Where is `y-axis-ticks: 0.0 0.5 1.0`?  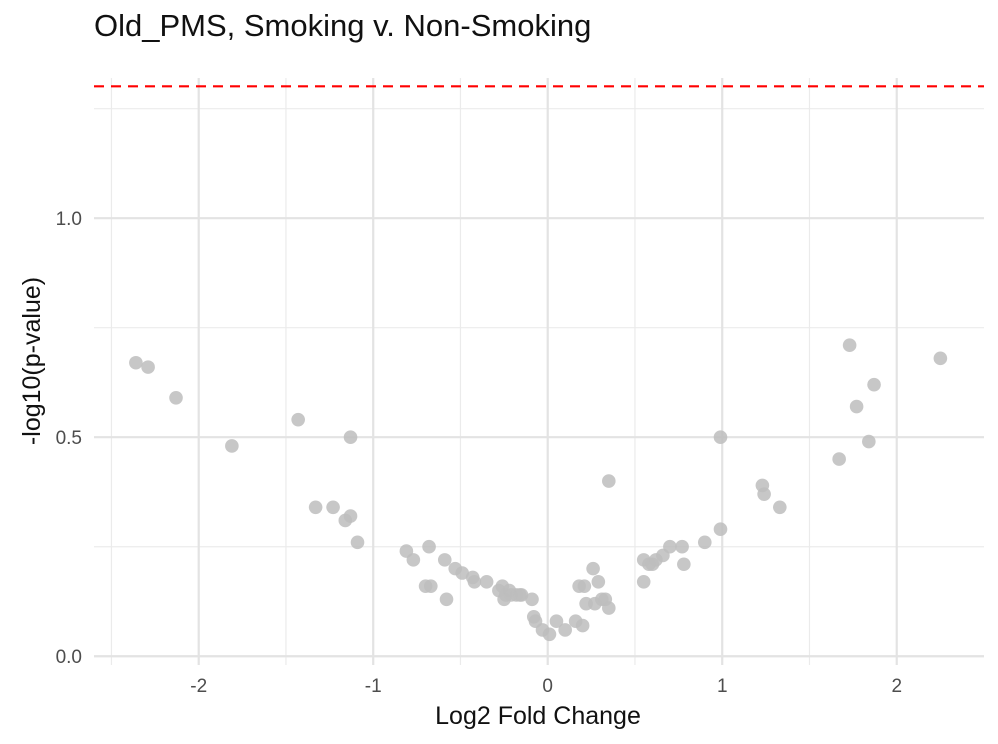 y-axis-ticks: 0.0 0.5 1.0 is located at coordinates (69, 438).